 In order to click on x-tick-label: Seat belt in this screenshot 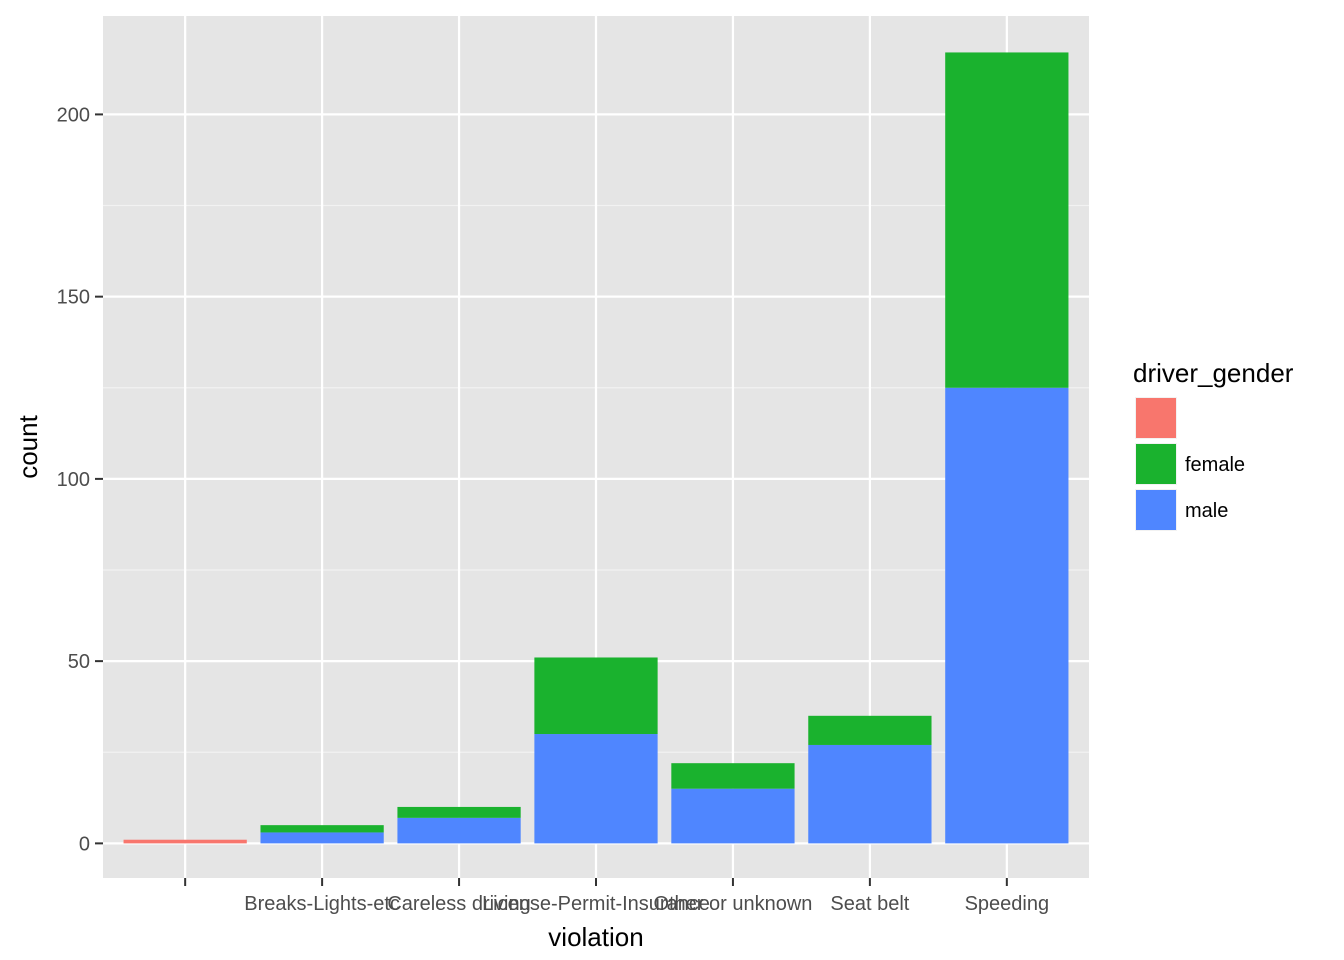, I will do `click(869, 904)`.